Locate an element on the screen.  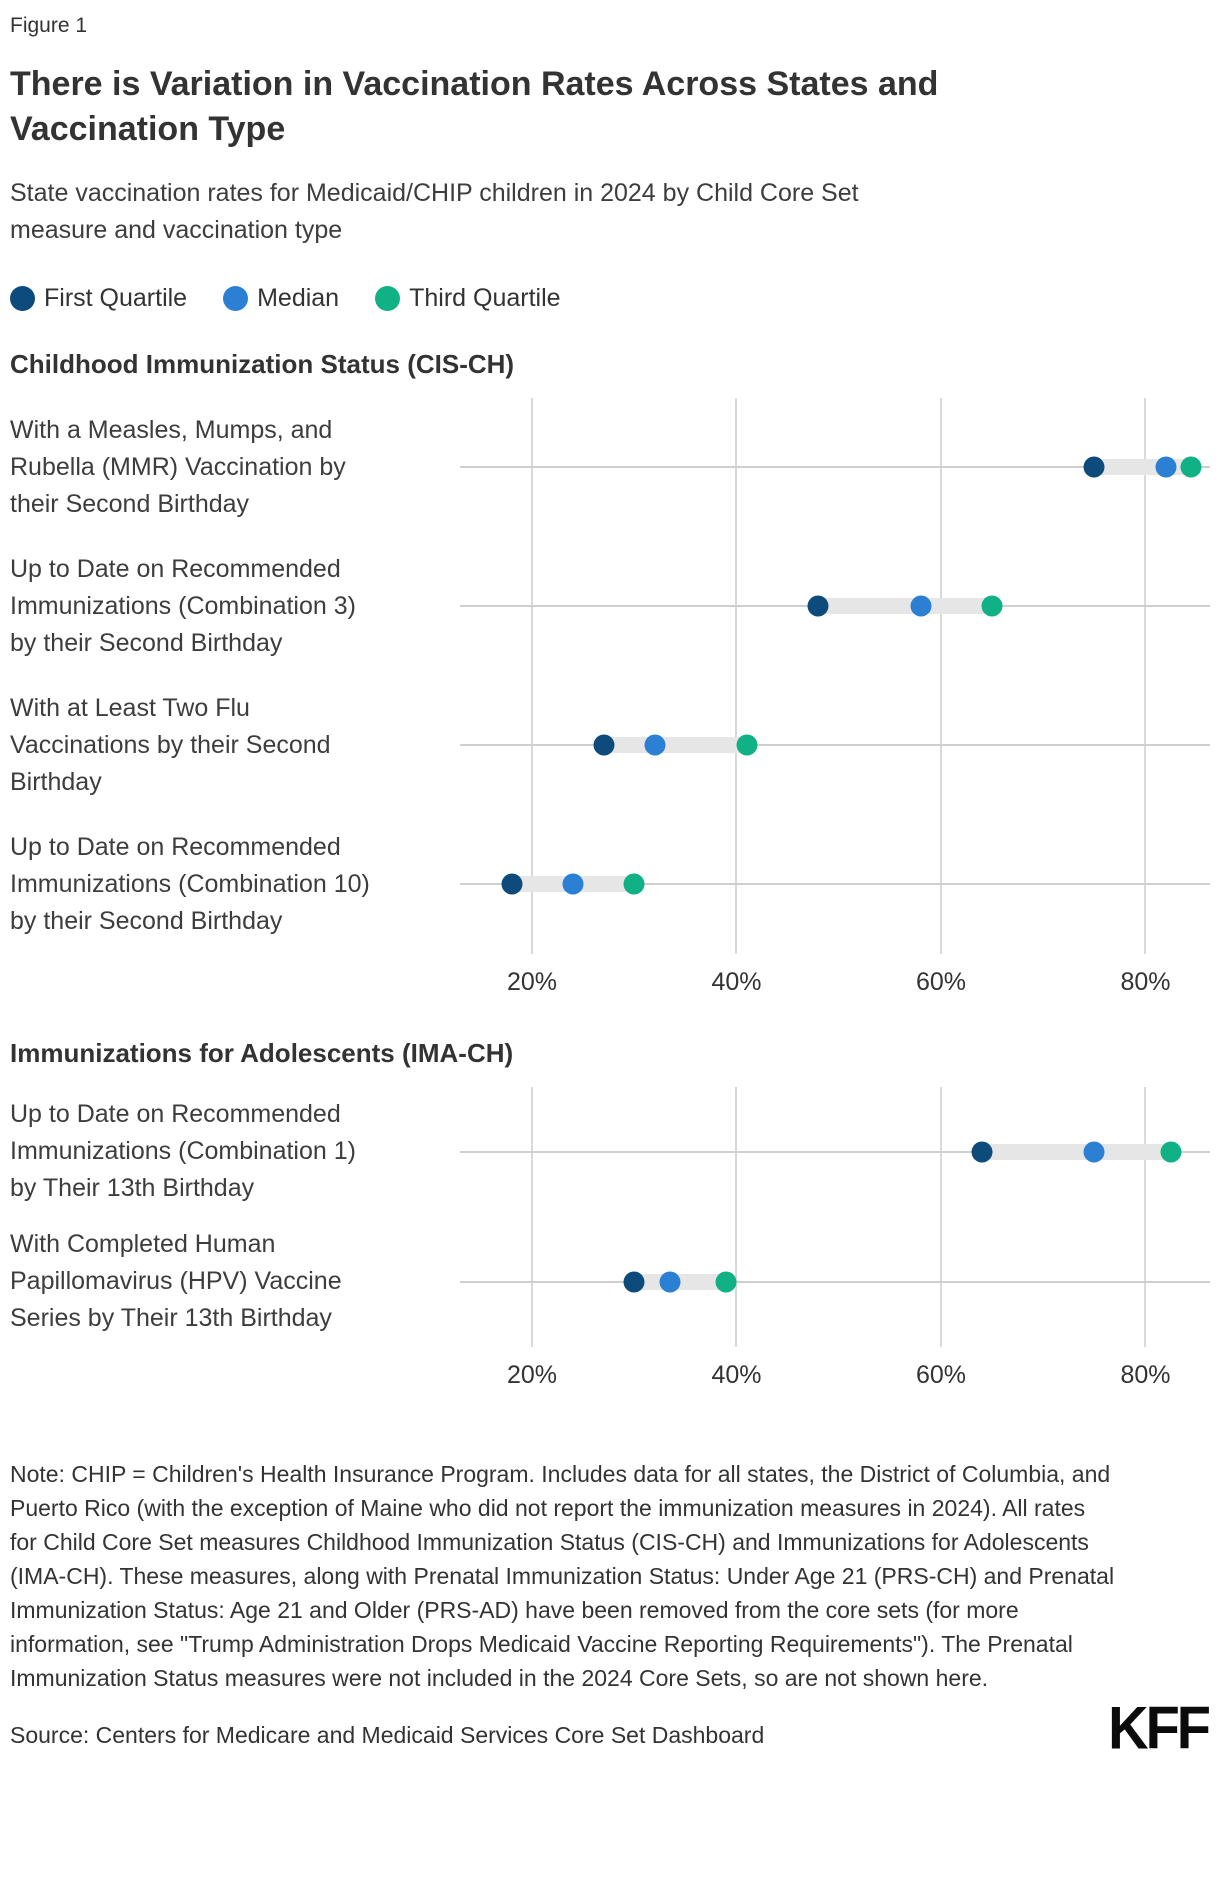
legend-label: Median is located at coordinates (298, 297).